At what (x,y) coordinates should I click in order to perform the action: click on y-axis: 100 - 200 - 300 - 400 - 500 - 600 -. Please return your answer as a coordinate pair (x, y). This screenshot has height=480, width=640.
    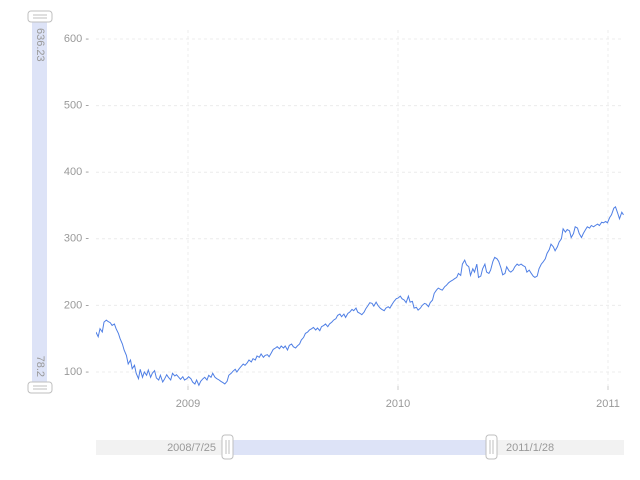
    Looking at the image, I should click on (76, 205).